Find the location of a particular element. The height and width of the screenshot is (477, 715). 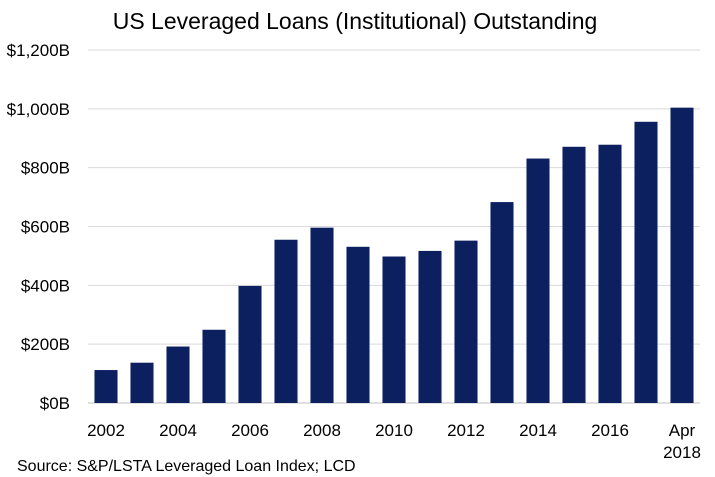

y-tick-label: $1,200B is located at coordinates (38, 50).